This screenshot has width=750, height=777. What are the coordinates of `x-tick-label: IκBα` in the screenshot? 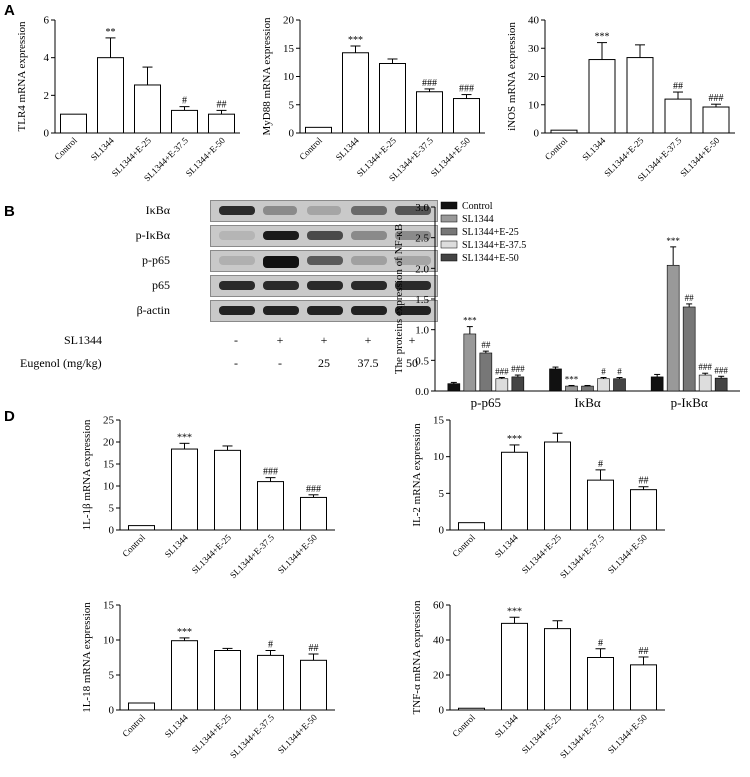 It's located at (587, 402).